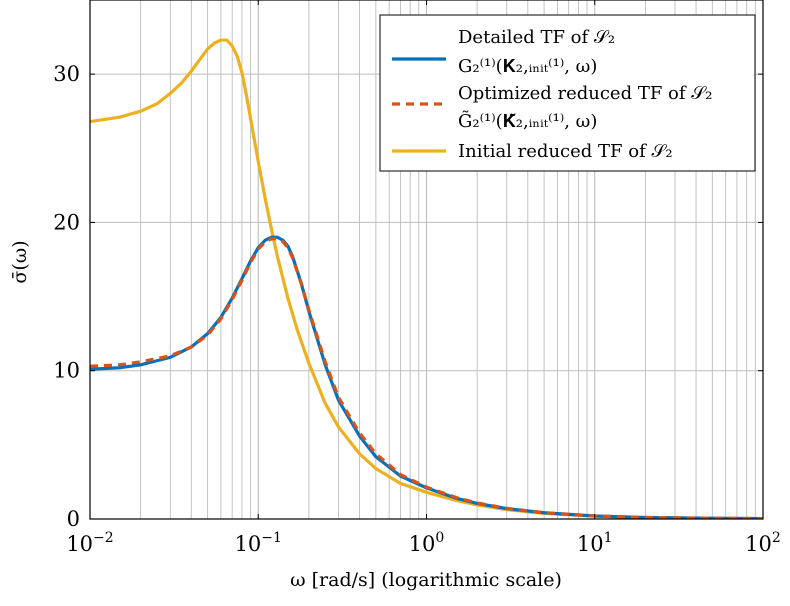 This screenshot has height=606, width=790. Describe the element at coordinates (20, 261) in the screenshot. I see `y-axis-label: σ̄(ω)` at that location.